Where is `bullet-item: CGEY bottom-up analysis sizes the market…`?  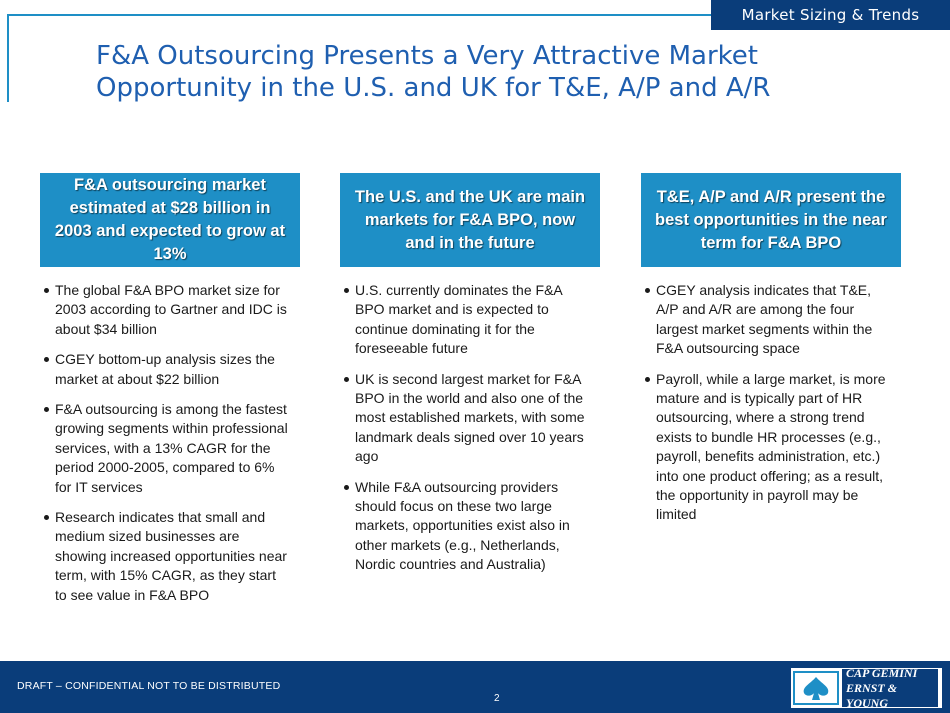 bullet-item: CGEY bottom-up analysis sizes the market… is located at coordinates (165, 369).